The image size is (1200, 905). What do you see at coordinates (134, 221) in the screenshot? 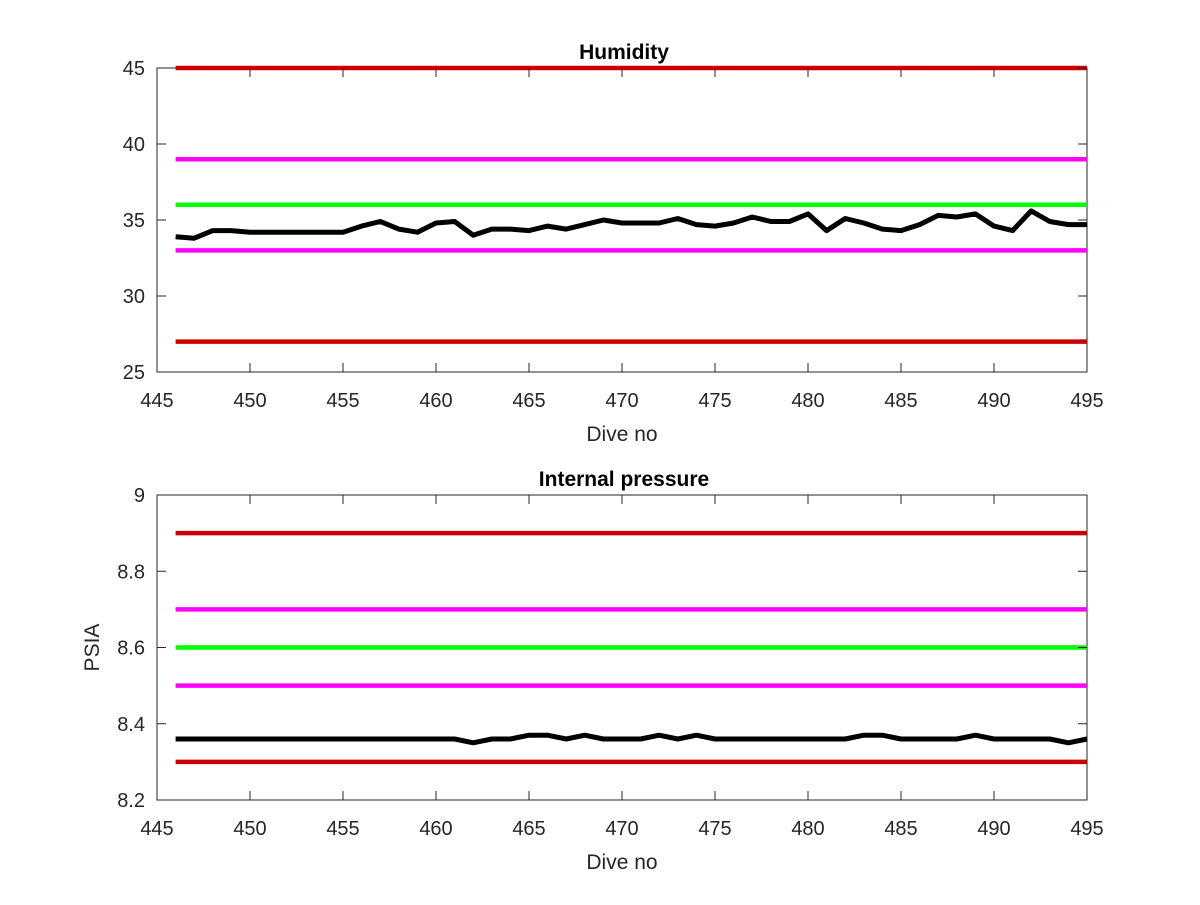
I see `y-tick-label: 35` at bounding box center [134, 221].